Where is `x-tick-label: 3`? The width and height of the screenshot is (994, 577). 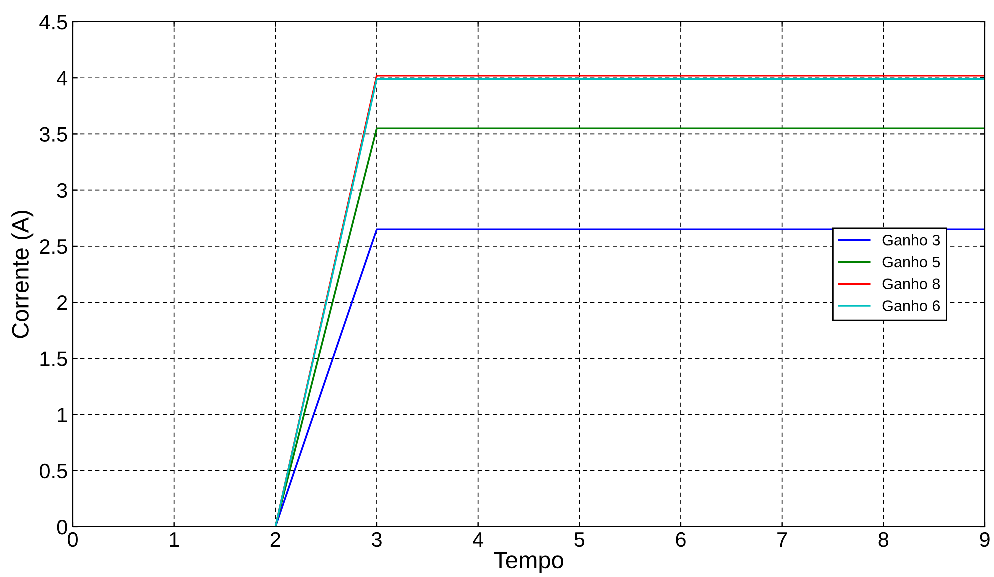
x-tick-label: 3 is located at coordinates (377, 540).